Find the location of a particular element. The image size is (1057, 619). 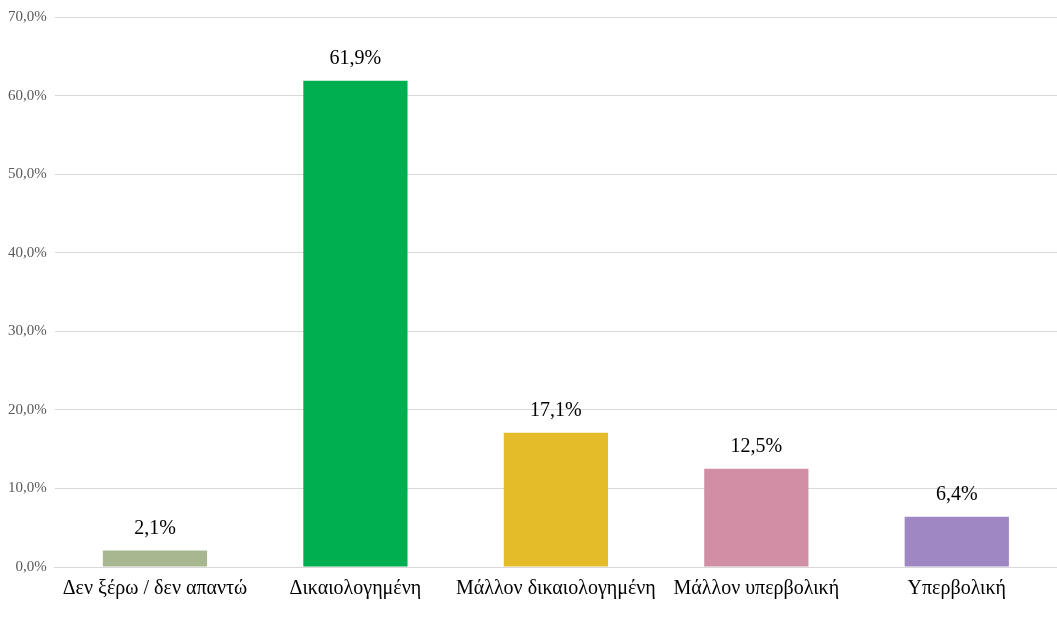

y-tick-label: 60,0% is located at coordinates (27, 94).